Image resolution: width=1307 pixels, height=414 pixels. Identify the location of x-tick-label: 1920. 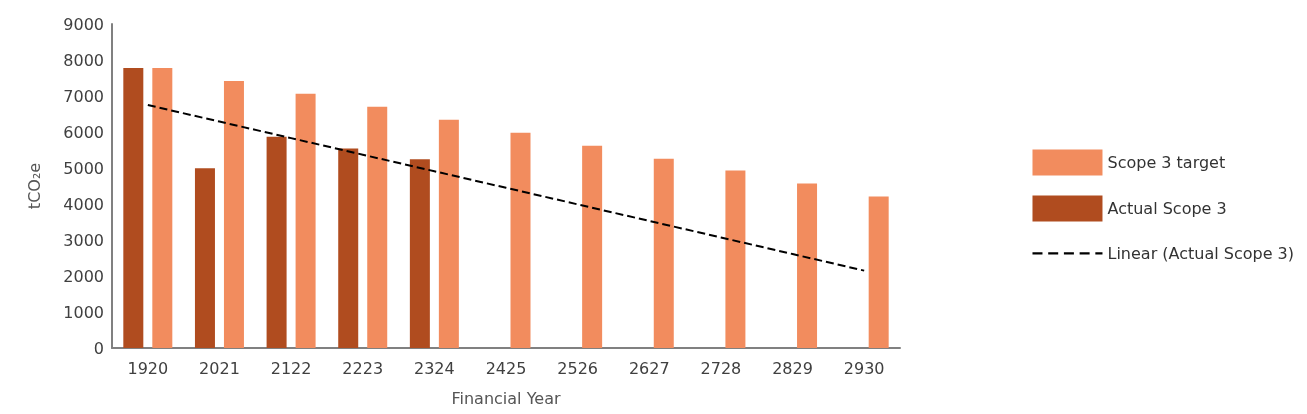
(148, 368).